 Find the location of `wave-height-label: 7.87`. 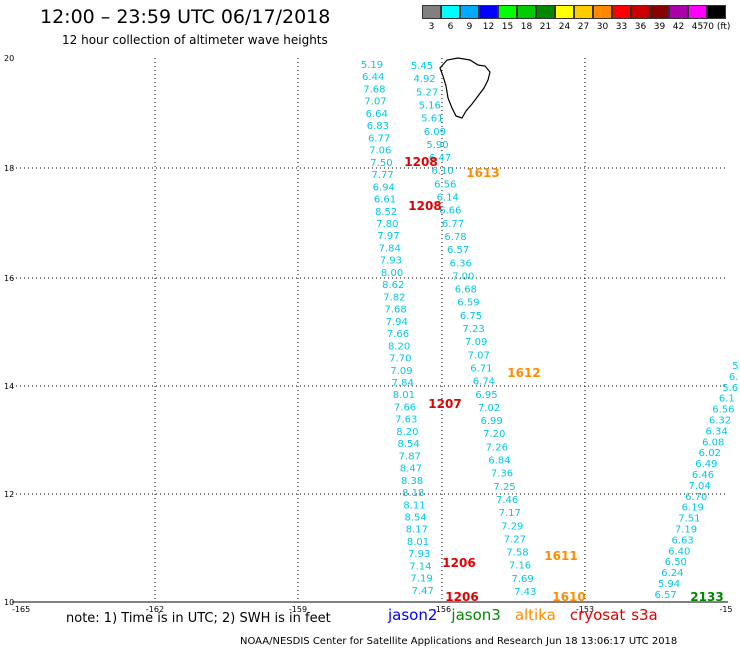

wave-height-label: 7.87 is located at coordinates (410, 456).